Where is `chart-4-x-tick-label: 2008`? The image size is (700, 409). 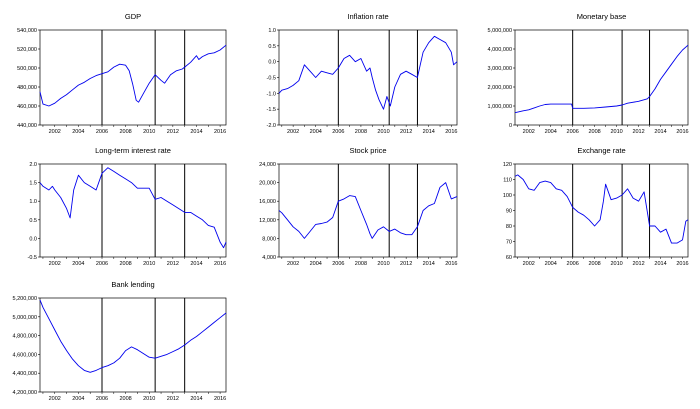 chart-4-x-tick-label: 2008 is located at coordinates (125, 264).